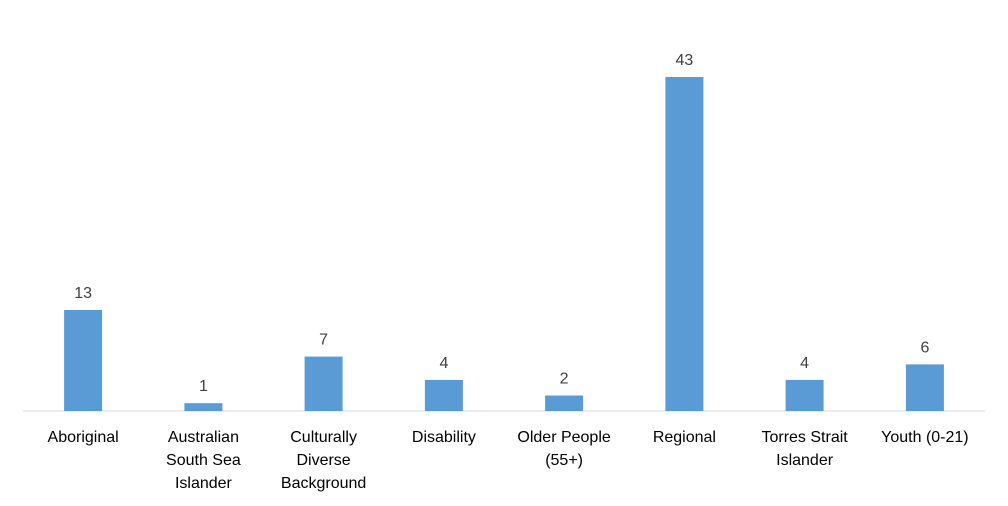 The height and width of the screenshot is (506, 1008). I want to click on data-label: 7, so click(323, 340).